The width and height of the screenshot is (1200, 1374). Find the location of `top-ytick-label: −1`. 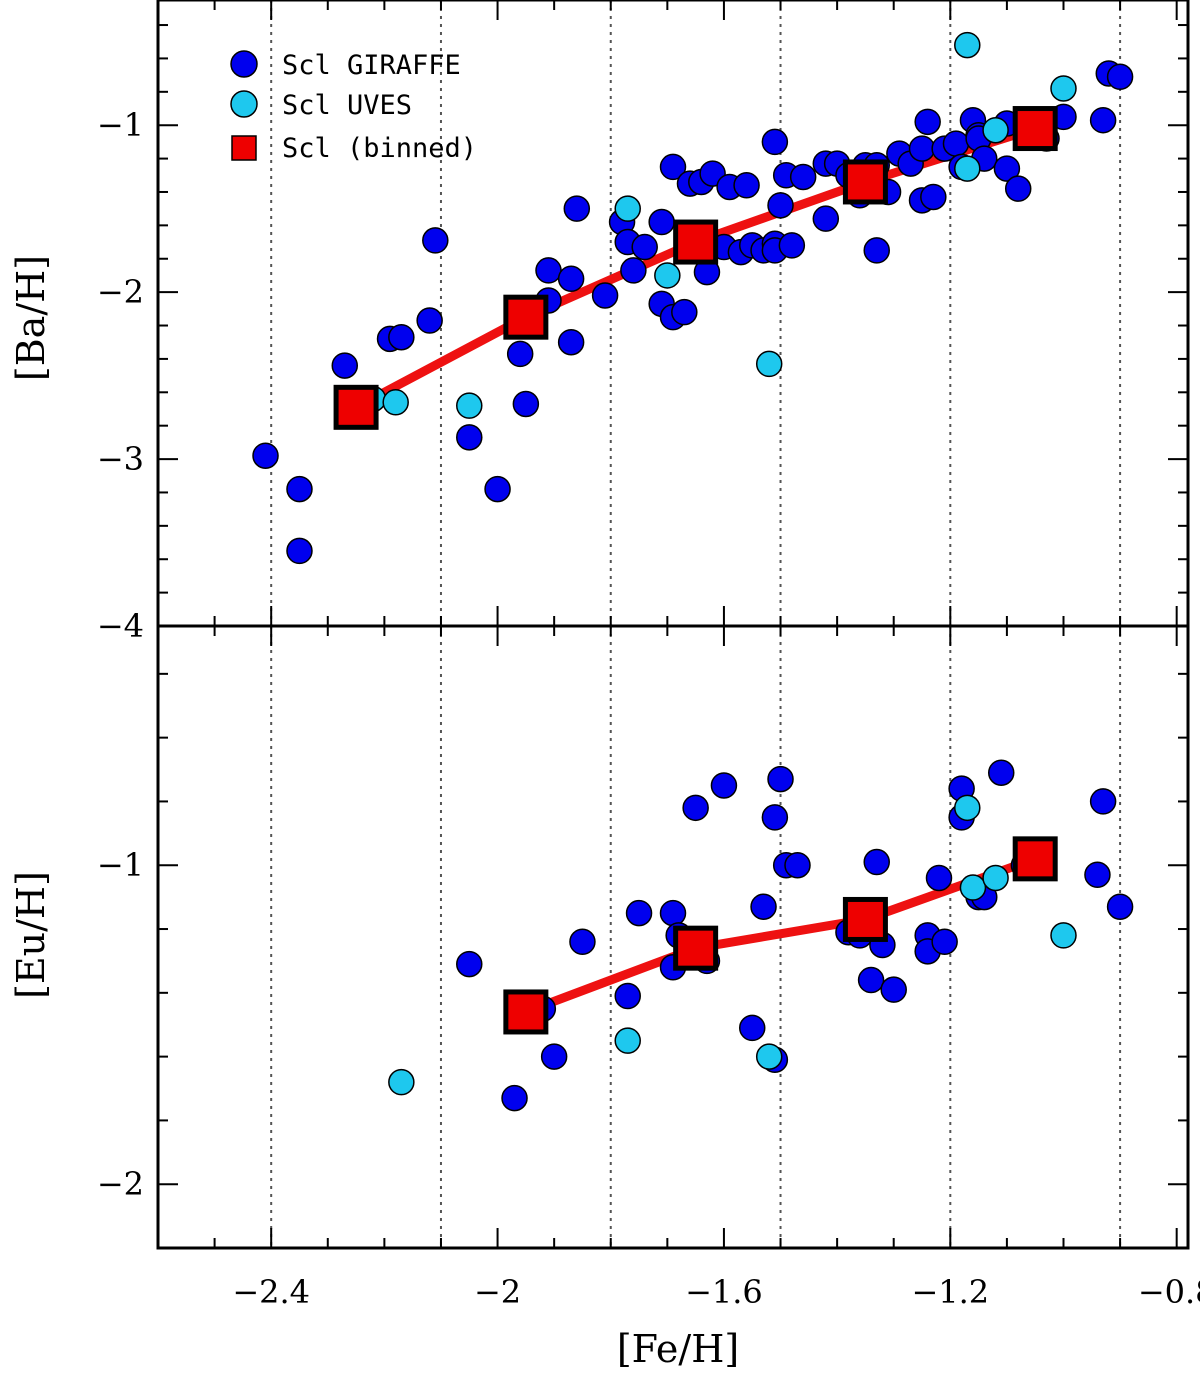

top-ytick-label: −1 is located at coordinates (120, 125).